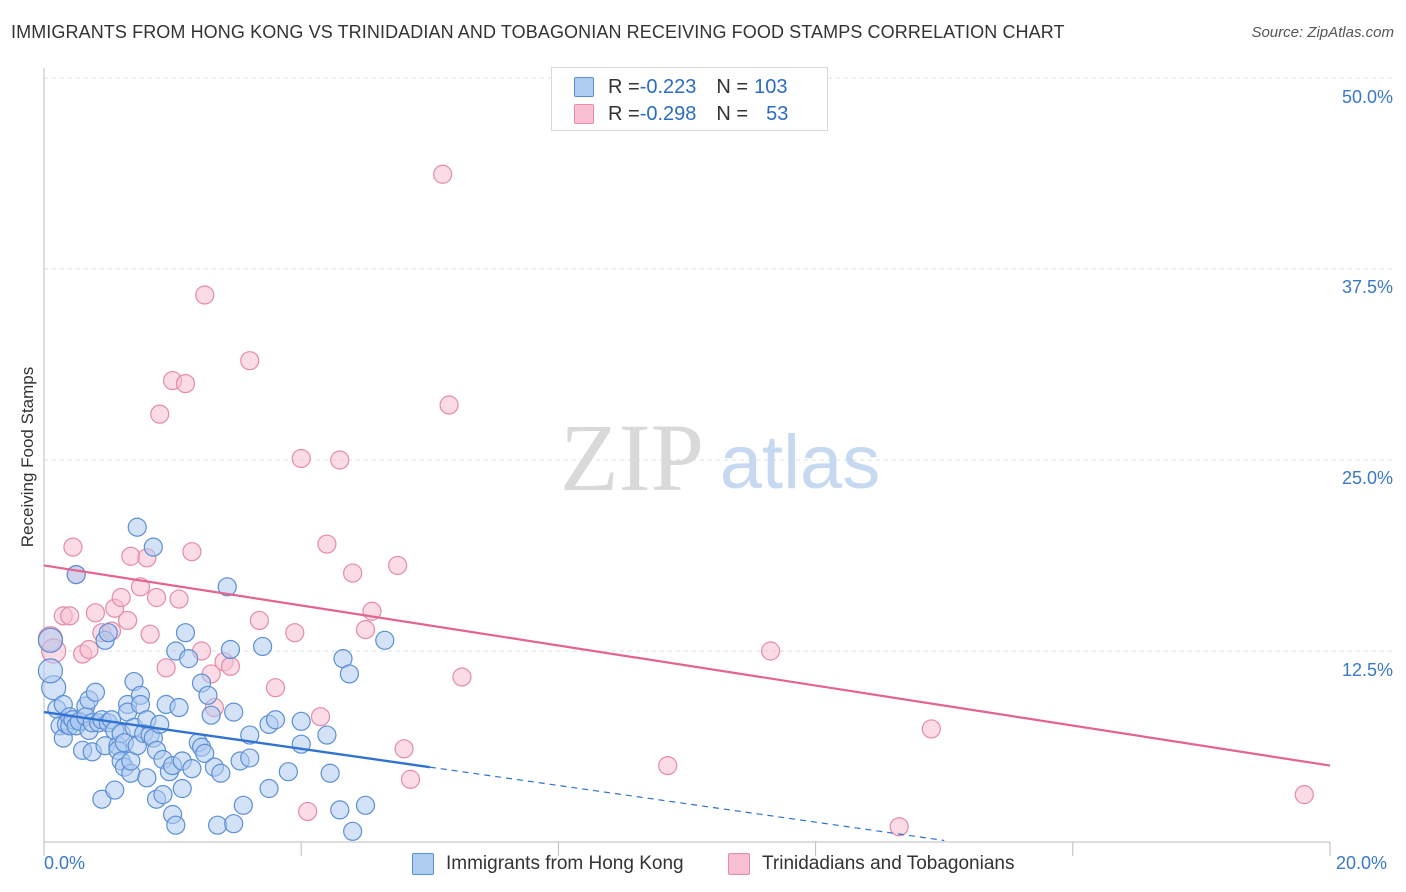 The width and height of the screenshot is (1406, 892). Describe the element at coordinates (632, 457) in the screenshot. I see `watermark-zip: ZIP` at that location.